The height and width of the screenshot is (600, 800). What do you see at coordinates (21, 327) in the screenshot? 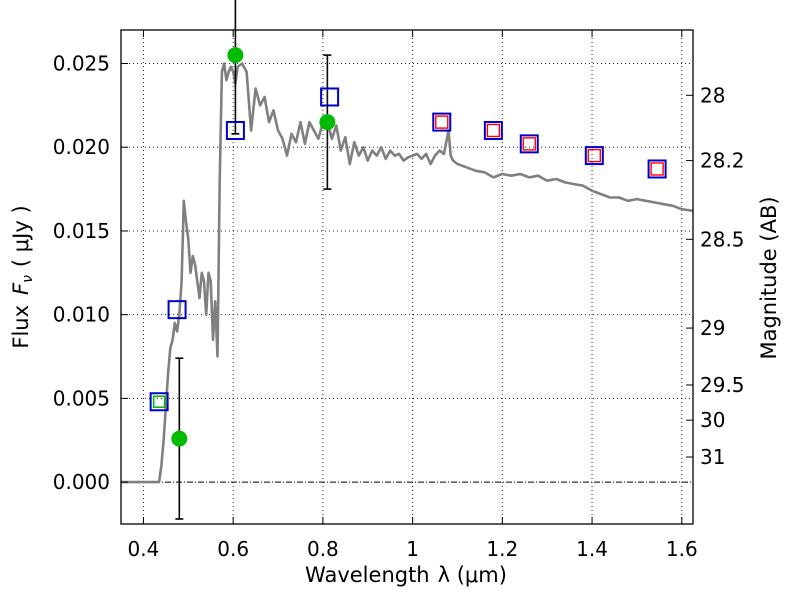
I see `y-axis-label: Flux` at bounding box center [21, 327].